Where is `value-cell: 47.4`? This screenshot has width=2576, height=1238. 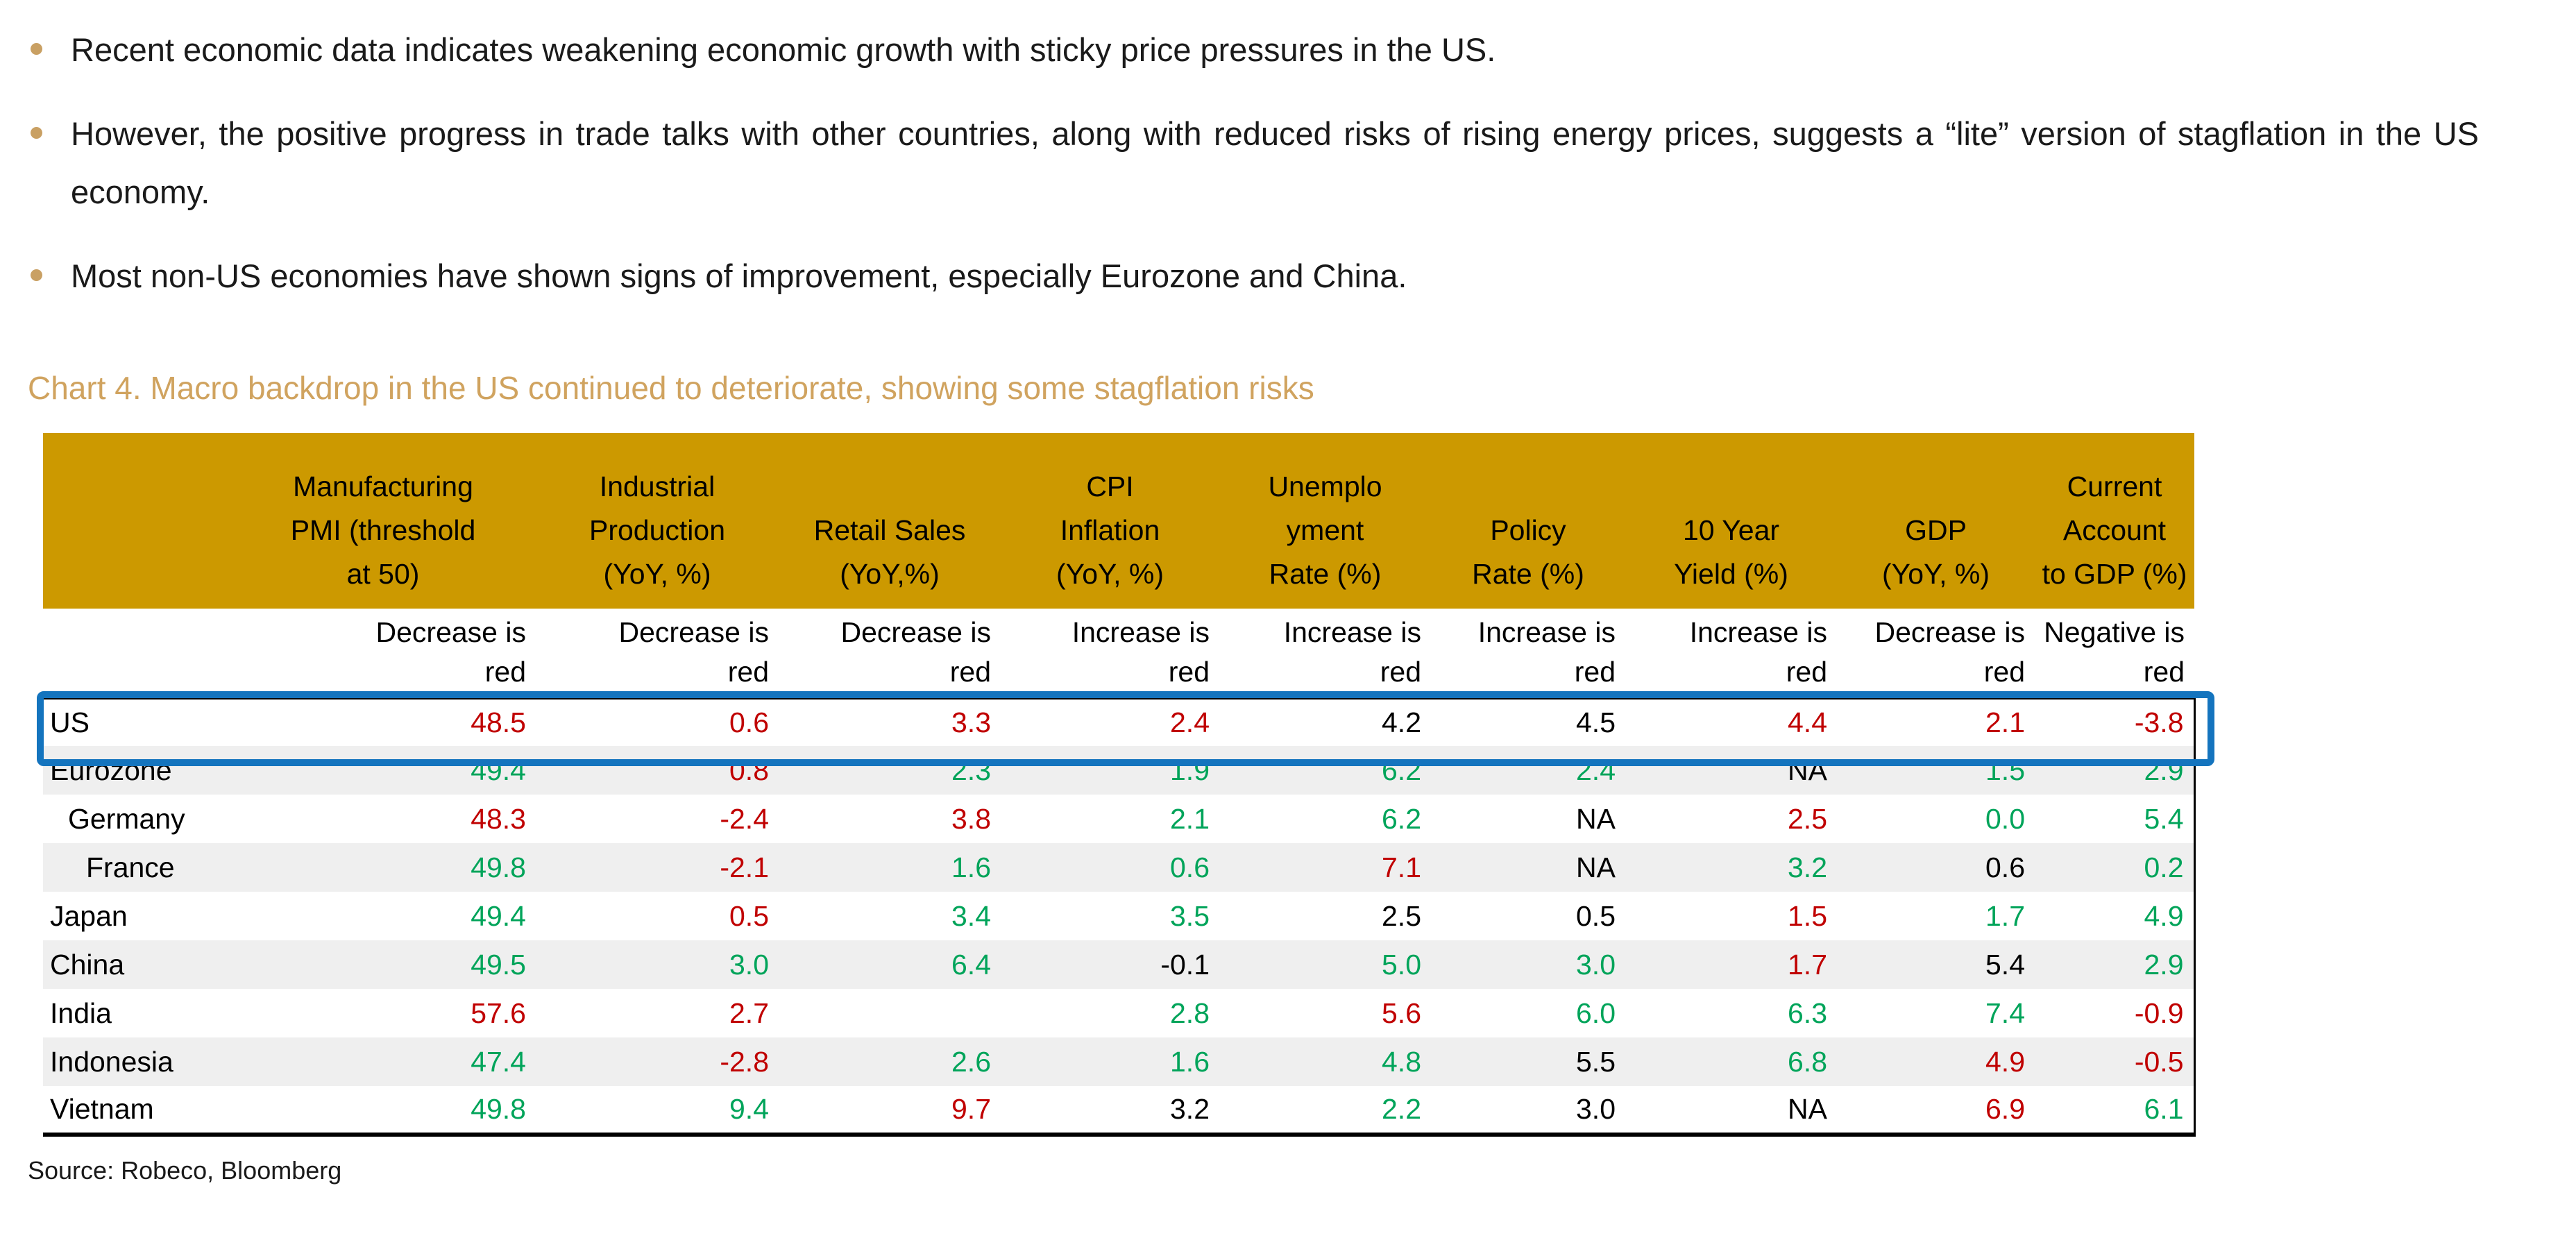 value-cell: 47.4 is located at coordinates (499, 1061).